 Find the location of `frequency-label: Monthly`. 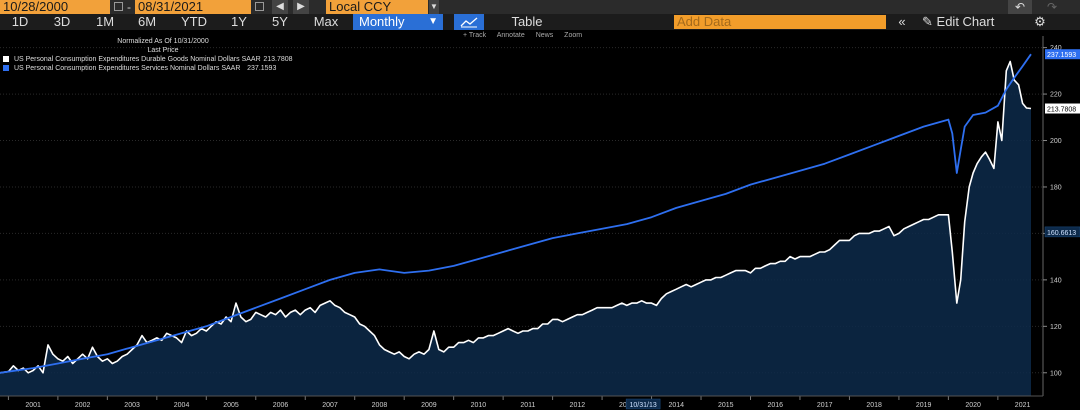

frequency-label: Monthly is located at coordinates (382, 21).